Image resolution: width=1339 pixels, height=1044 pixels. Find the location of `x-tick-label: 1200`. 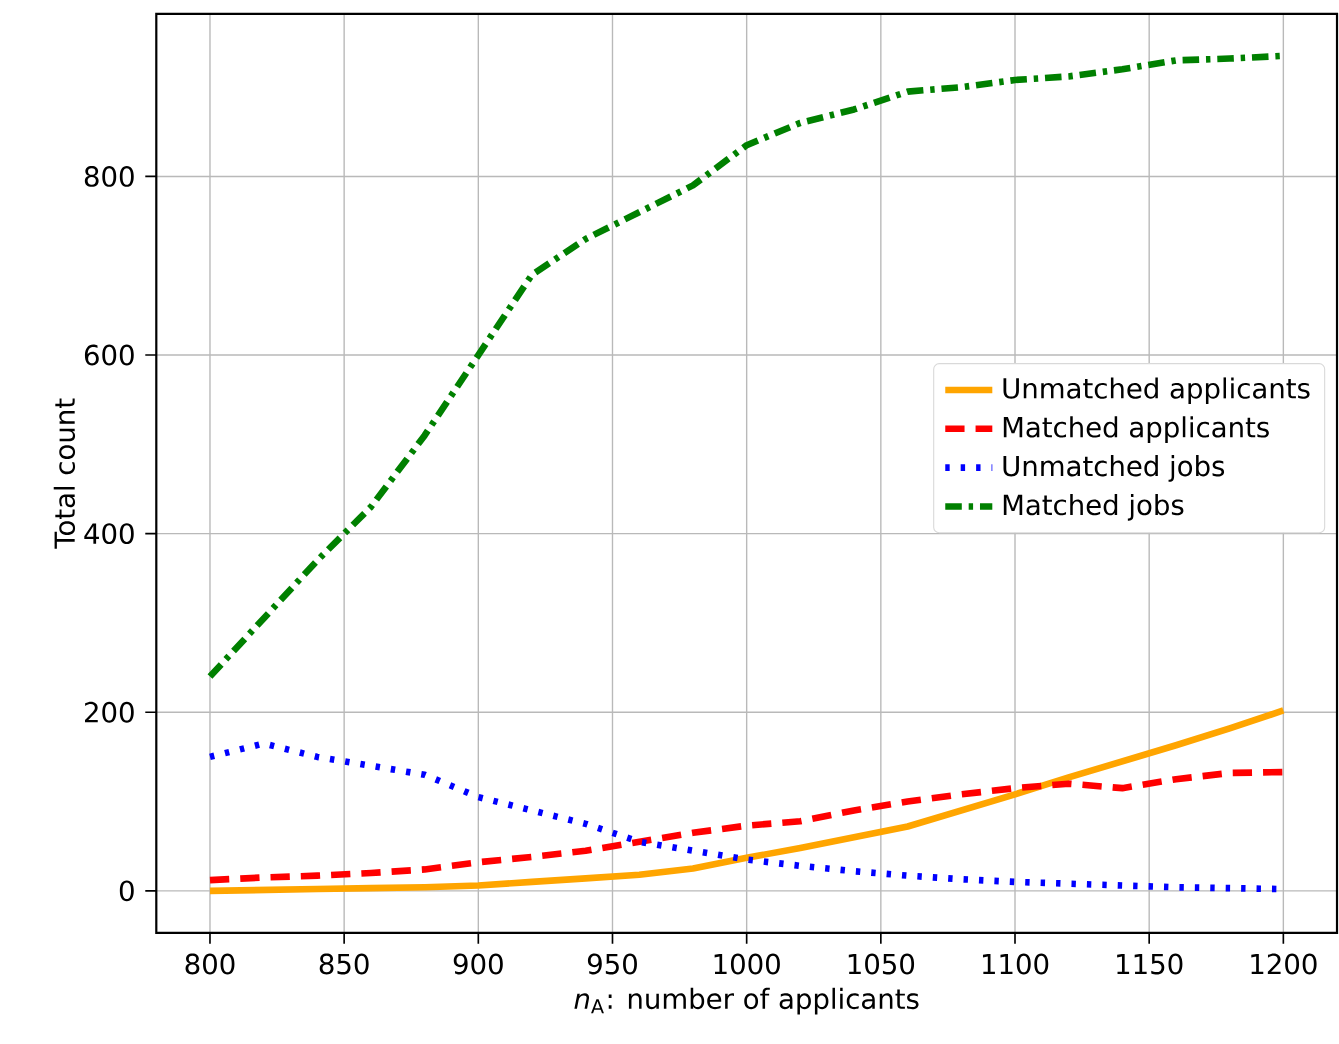

x-tick-label: 1200 is located at coordinates (1284, 964).